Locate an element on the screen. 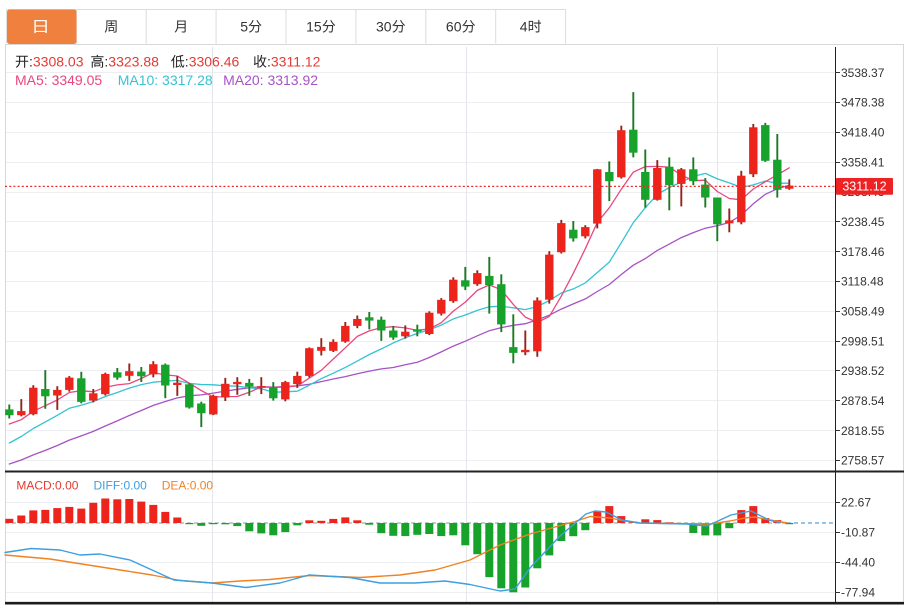 This screenshot has height=605, width=910. svg-text: 3058.49 is located at coordinates (863, 312).